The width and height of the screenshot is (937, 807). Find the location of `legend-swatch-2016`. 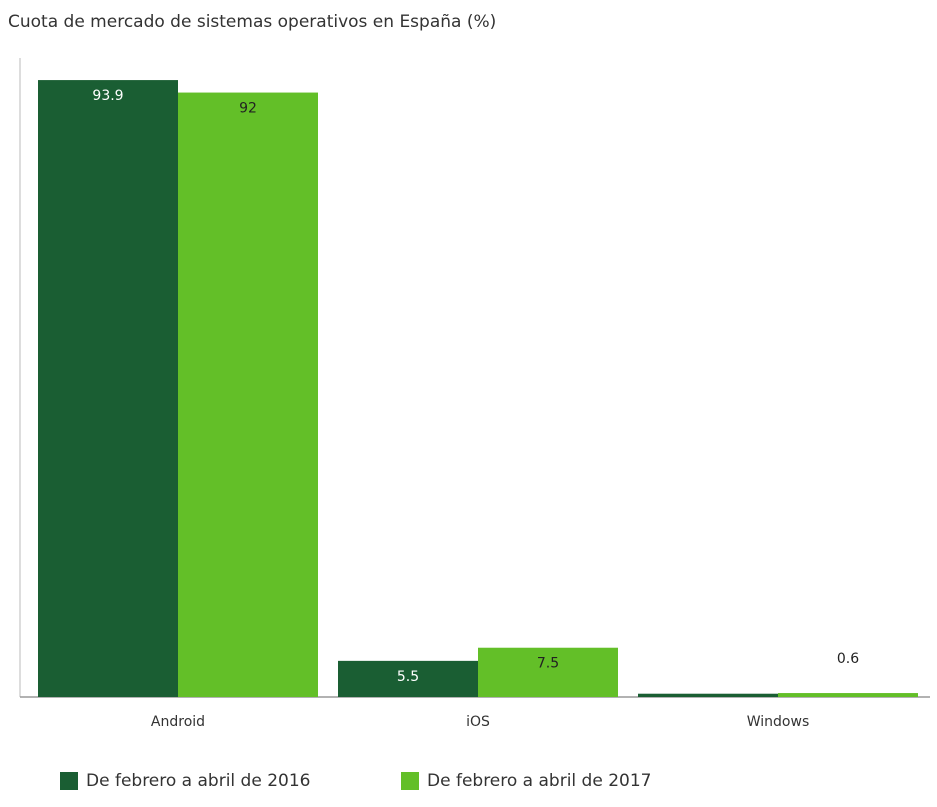

legend-swatch-2016 is located at coordinates (69, 781).